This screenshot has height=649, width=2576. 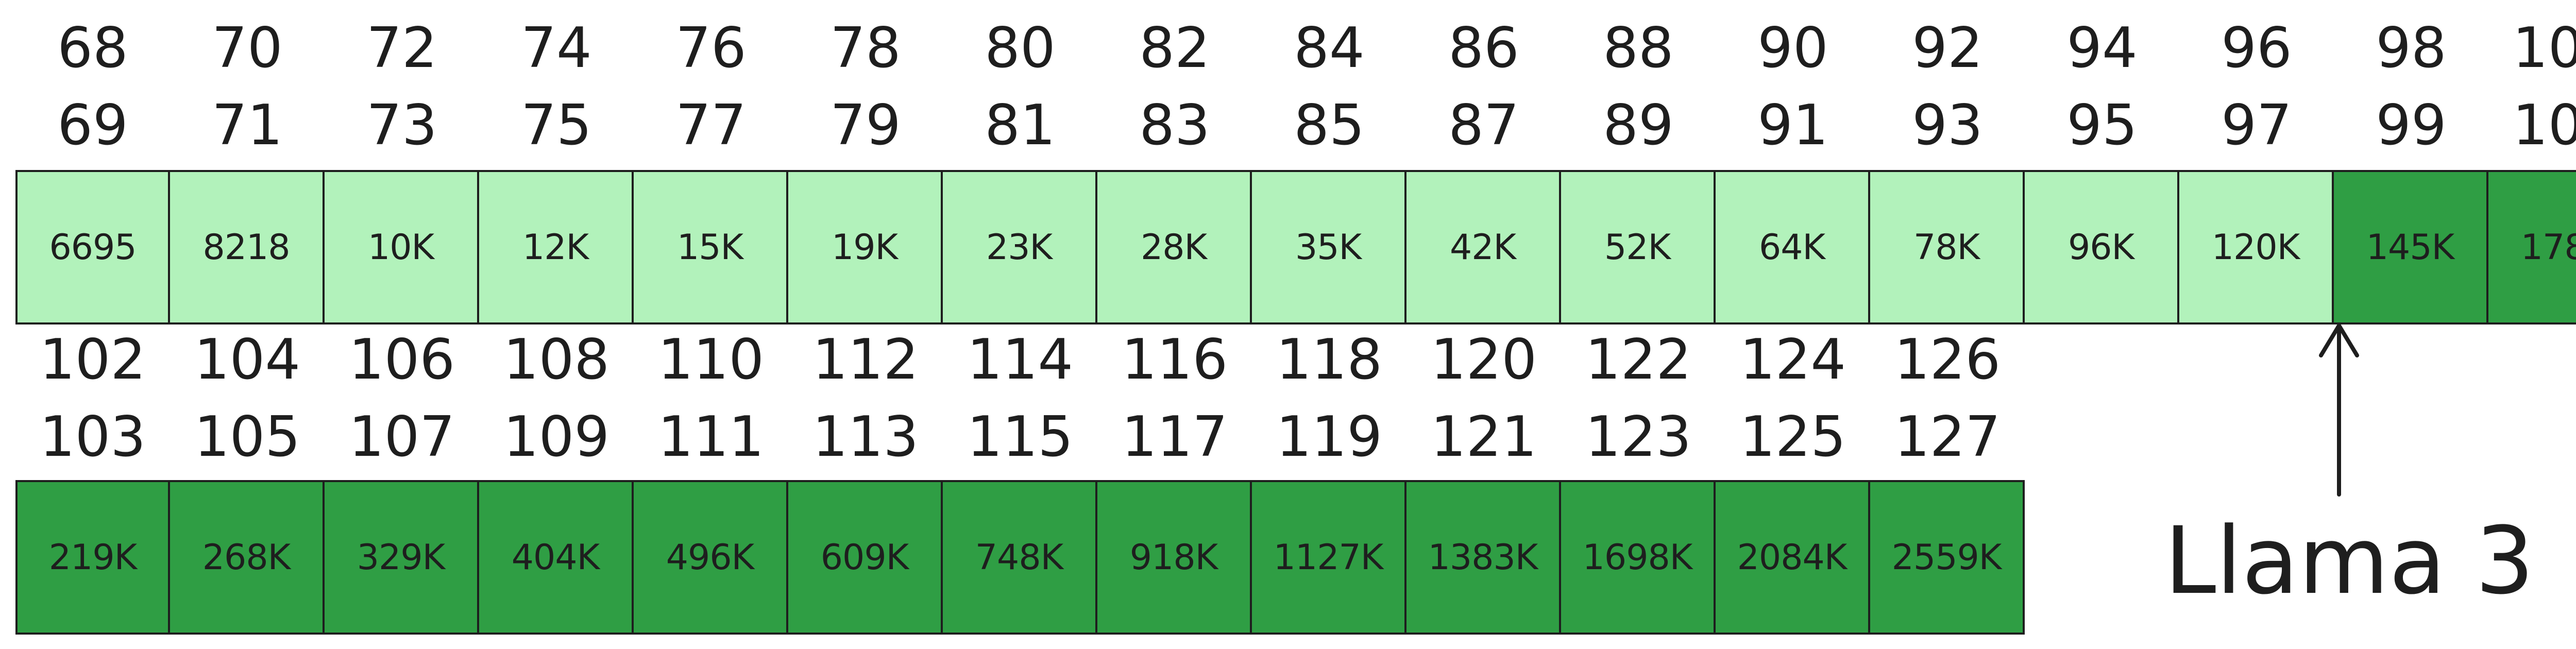 What do you see at coordinates (1329, 125) in the screenshot?
I see `range-end-label: 85` at bounding box center [1329, 125].